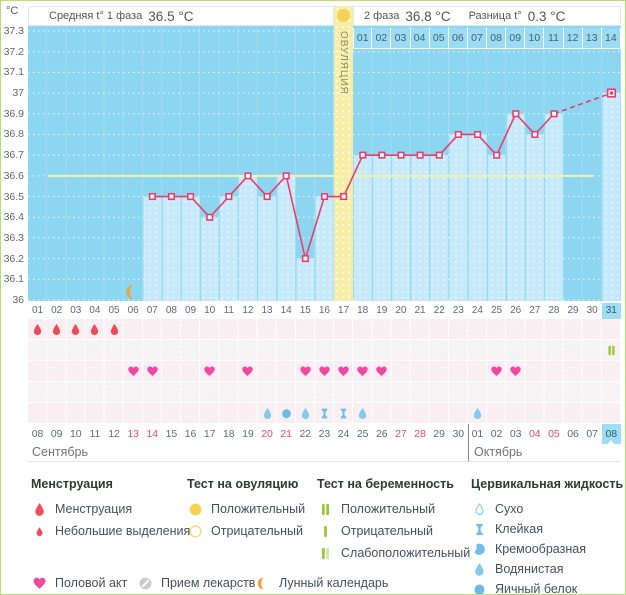 The width and height of the screenshot is (626, 595). What do you see at coordinates (228, 310) in the screenshot?
I see `cycle-day-cell: 11` at bounding box center [228, 310].